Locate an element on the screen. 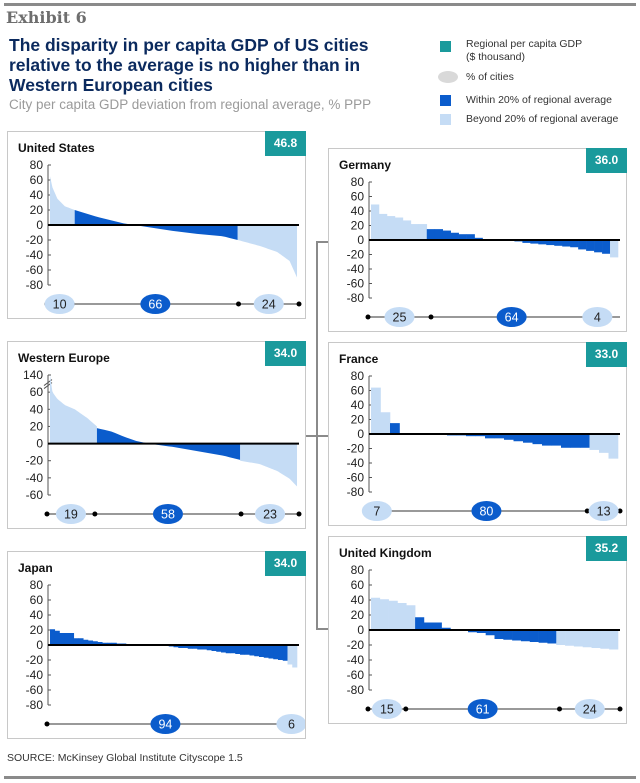 This screenshot has height=783, width=640. share-label: 58 is located at coordinates (168, 515).